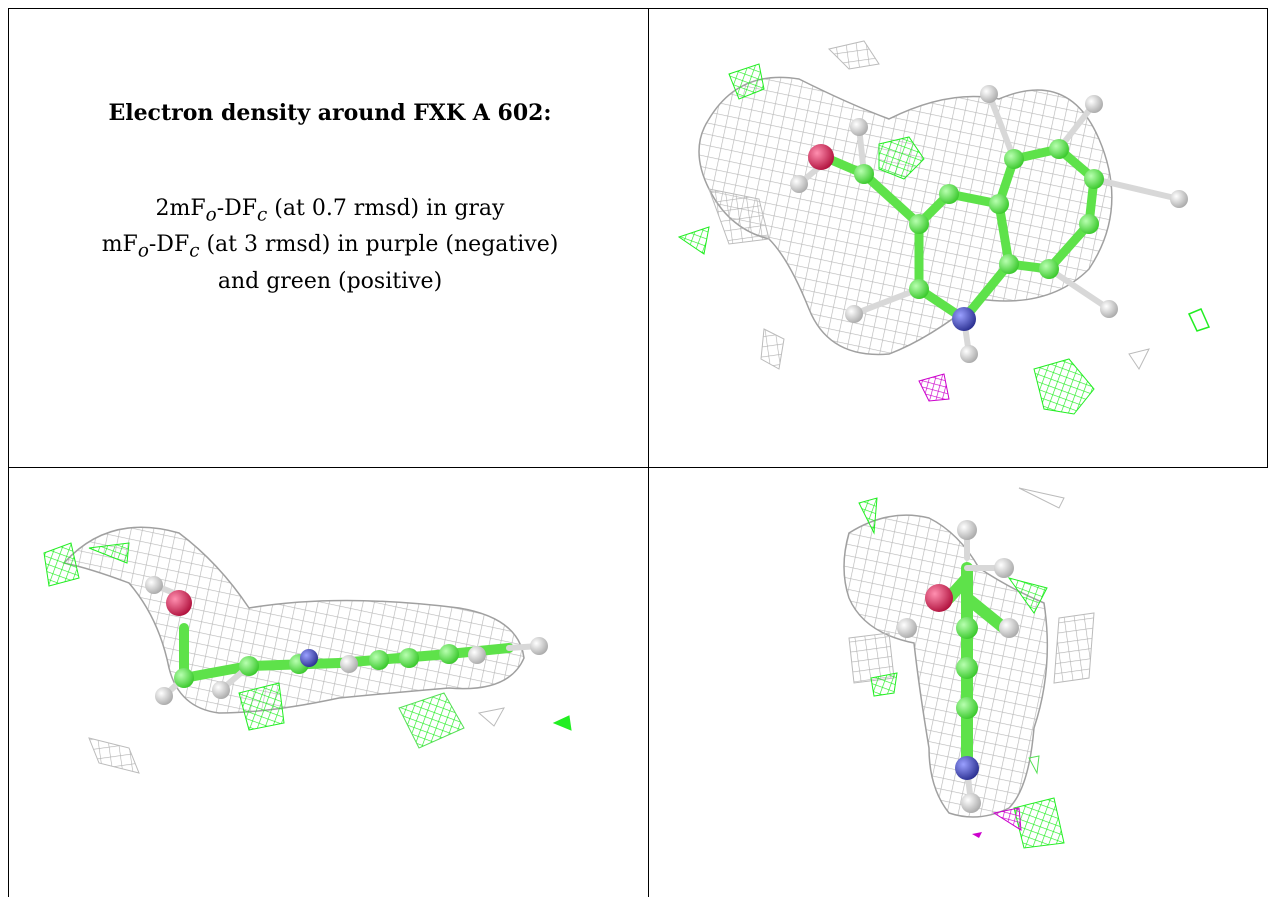  Describe the element at coordinates (648, 452) in the screenshot. I see `table-middle-border` at that location.